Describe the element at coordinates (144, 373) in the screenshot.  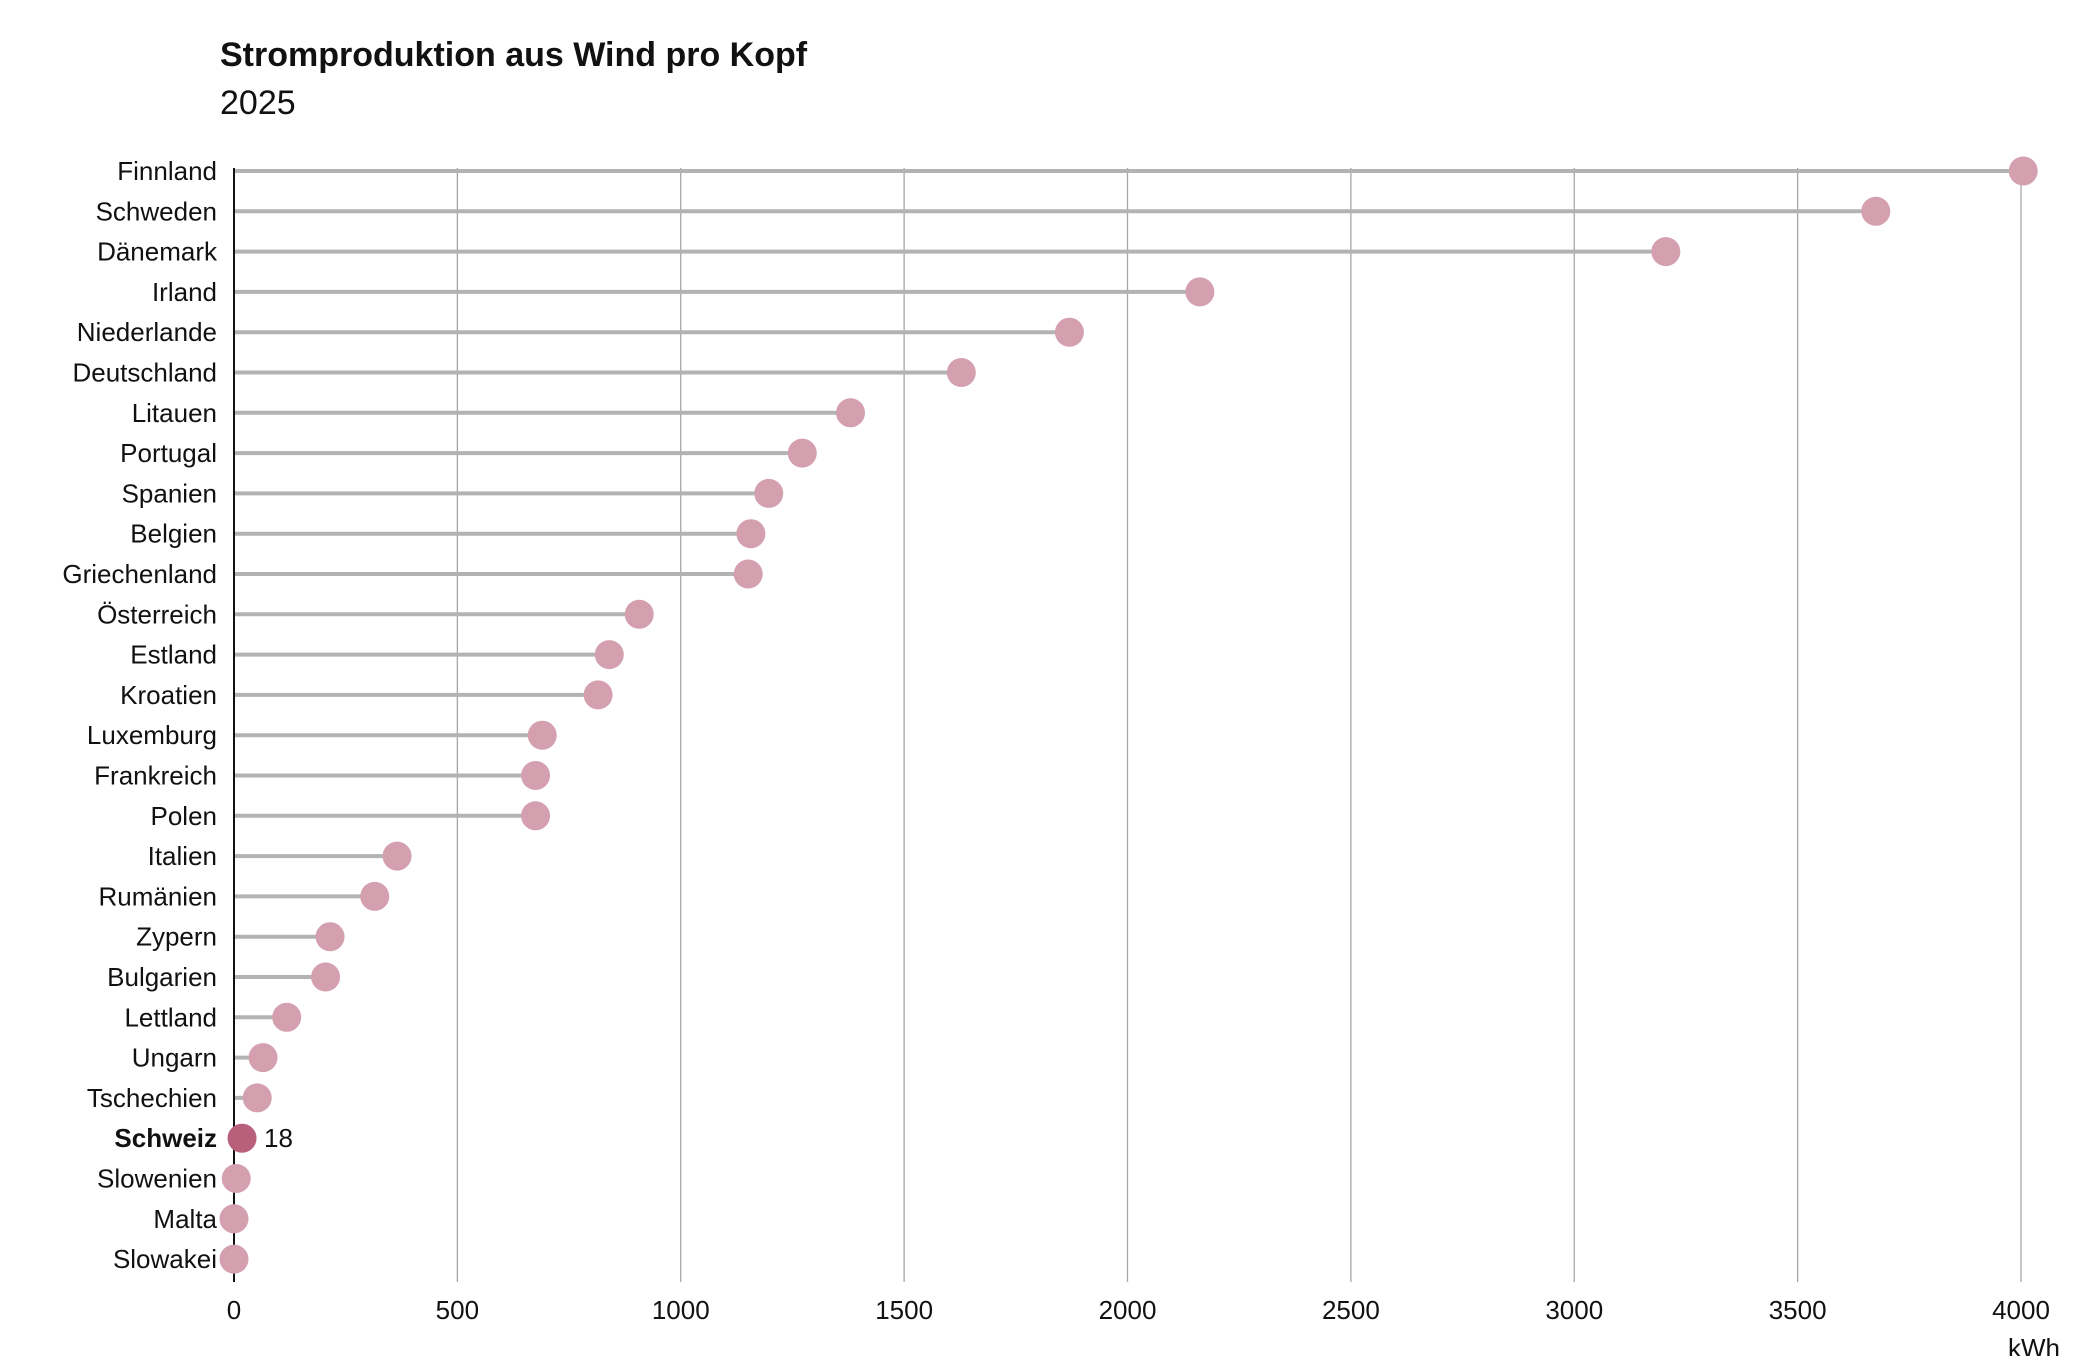
I see `category-label: Deutschland` at that location.